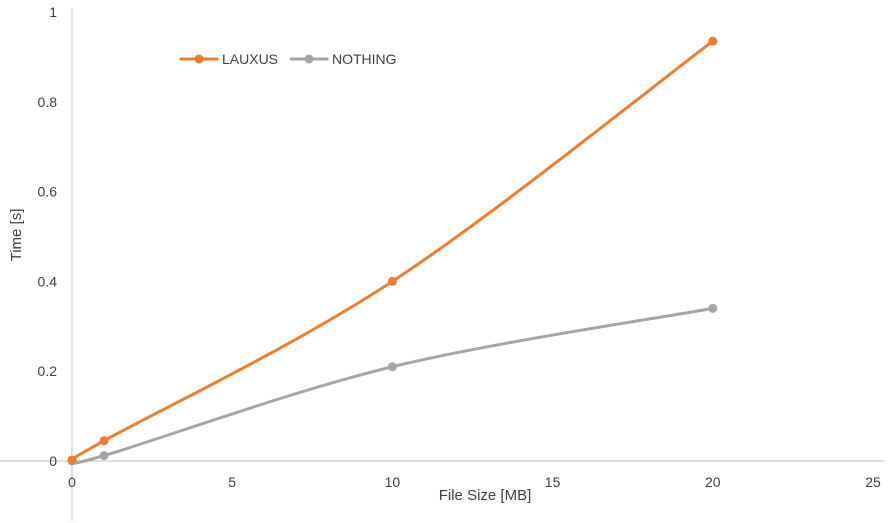  I want to click on legend-item-lauxus: LAUXUS, so click(228, 59).